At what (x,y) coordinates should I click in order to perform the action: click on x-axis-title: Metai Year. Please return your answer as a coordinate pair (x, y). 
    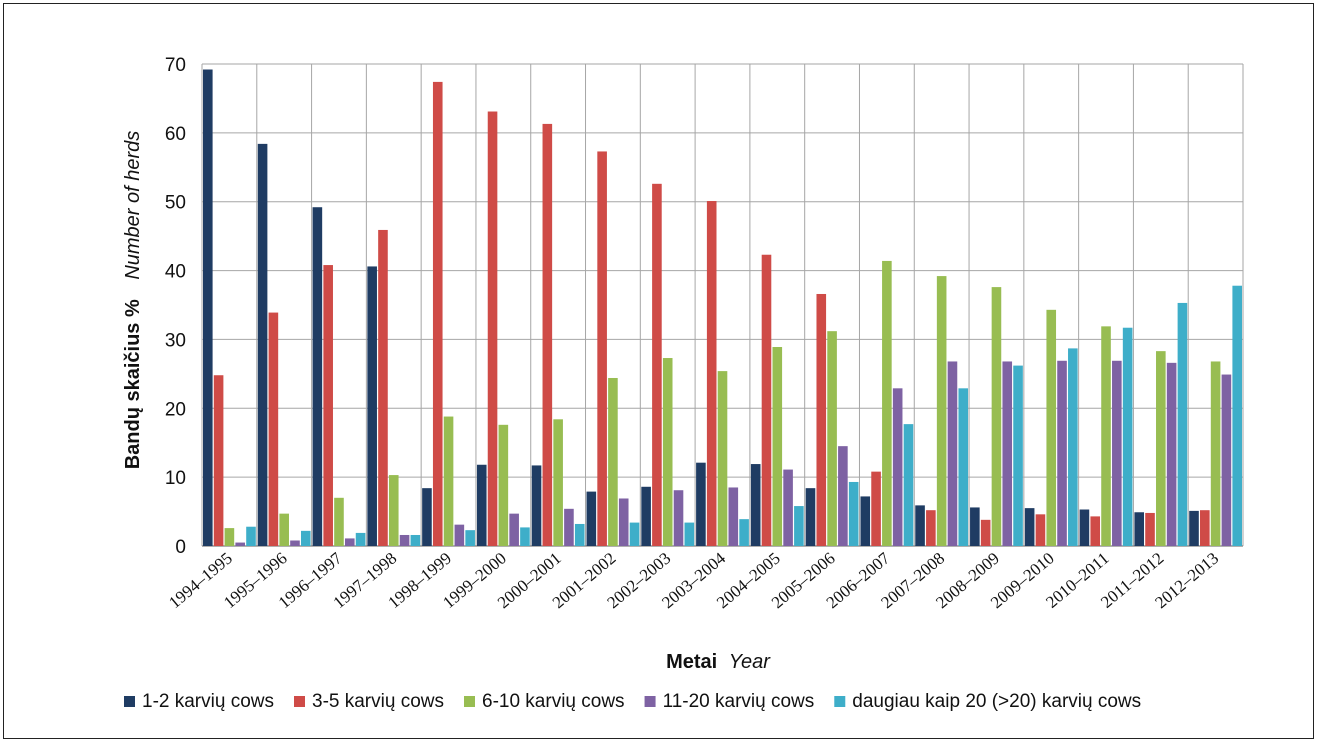
    Looking at the image, I should click on (718, 662).